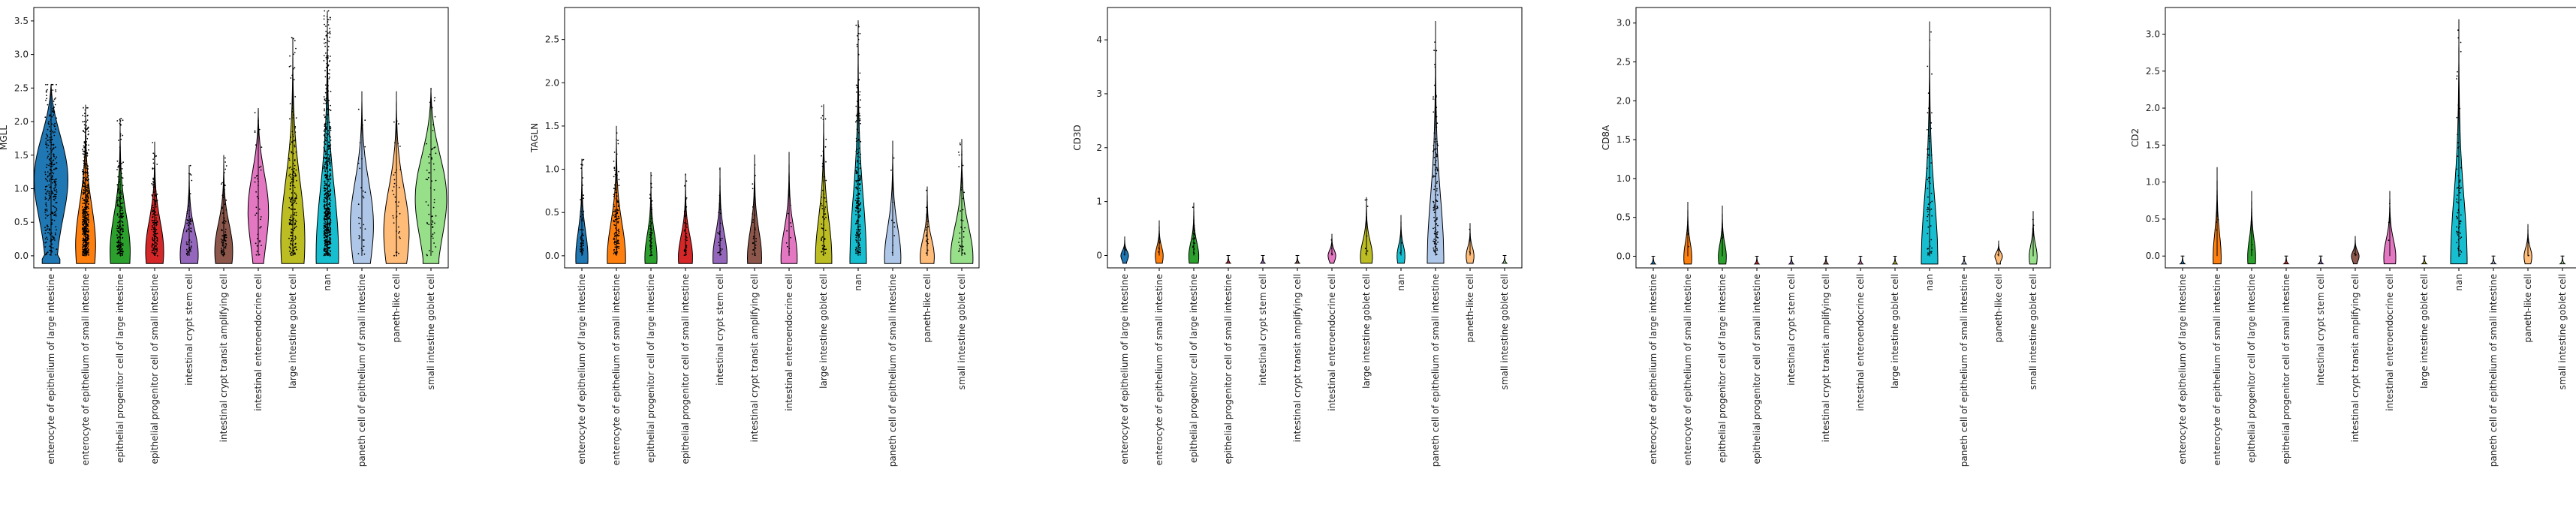 Image resolution: width=2576 pixels, height=508 pixels. Describe the element at coordinates (552, 213) in the screenshot. I see `y-tick-label: 0.5` at that location.